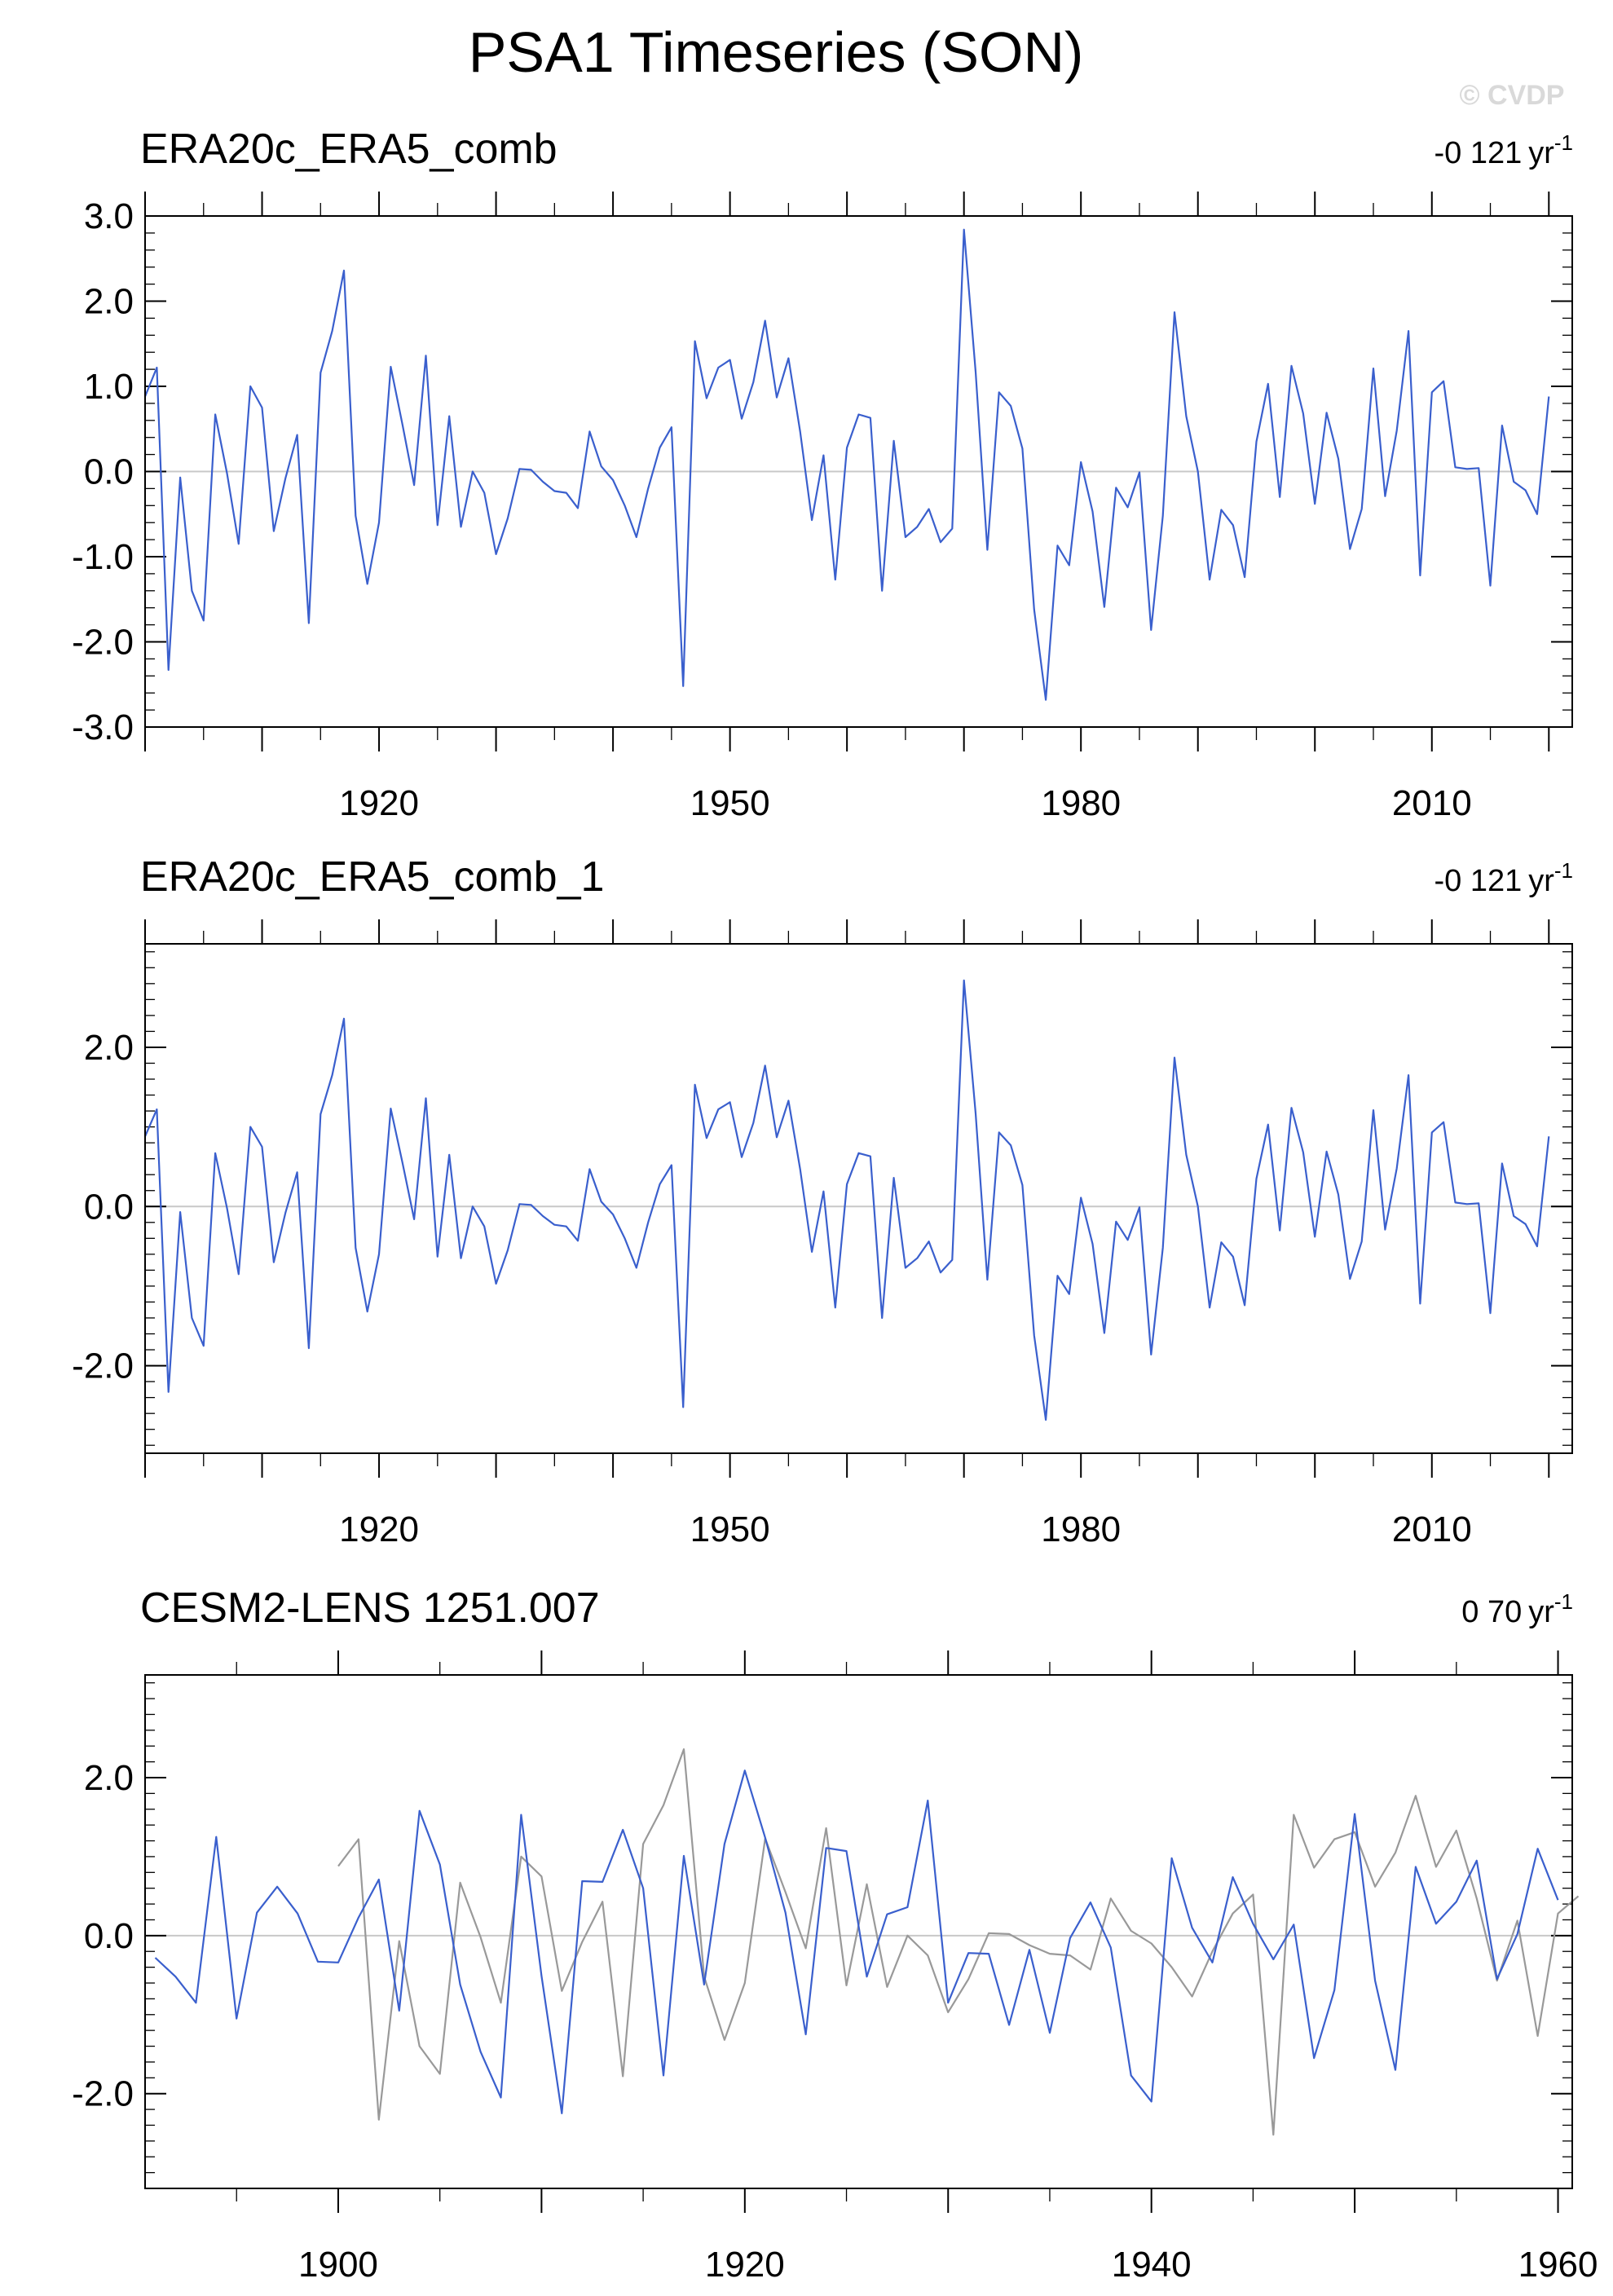 Image resolution: width=1613 pixels, height=2296 pixels. What do you see at coordinates (338, 2265) in the screenshot?
I see `x-tick-label: 1900` at bounding box center [338, 2265].